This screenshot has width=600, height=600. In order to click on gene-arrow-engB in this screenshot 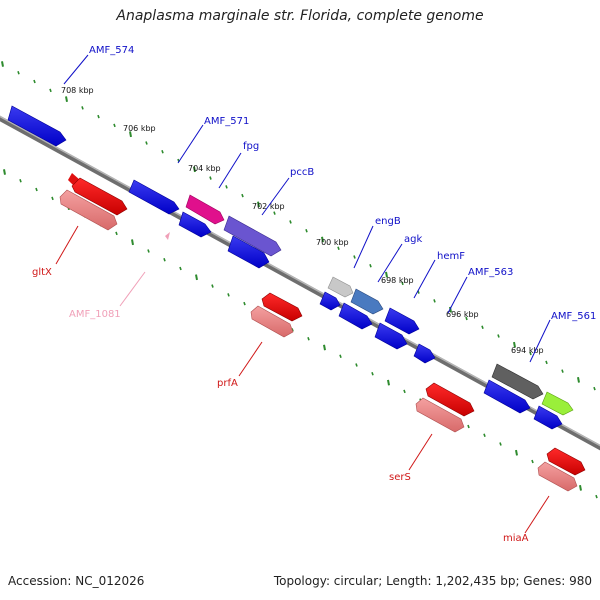, I will do `click(340, 287)`.